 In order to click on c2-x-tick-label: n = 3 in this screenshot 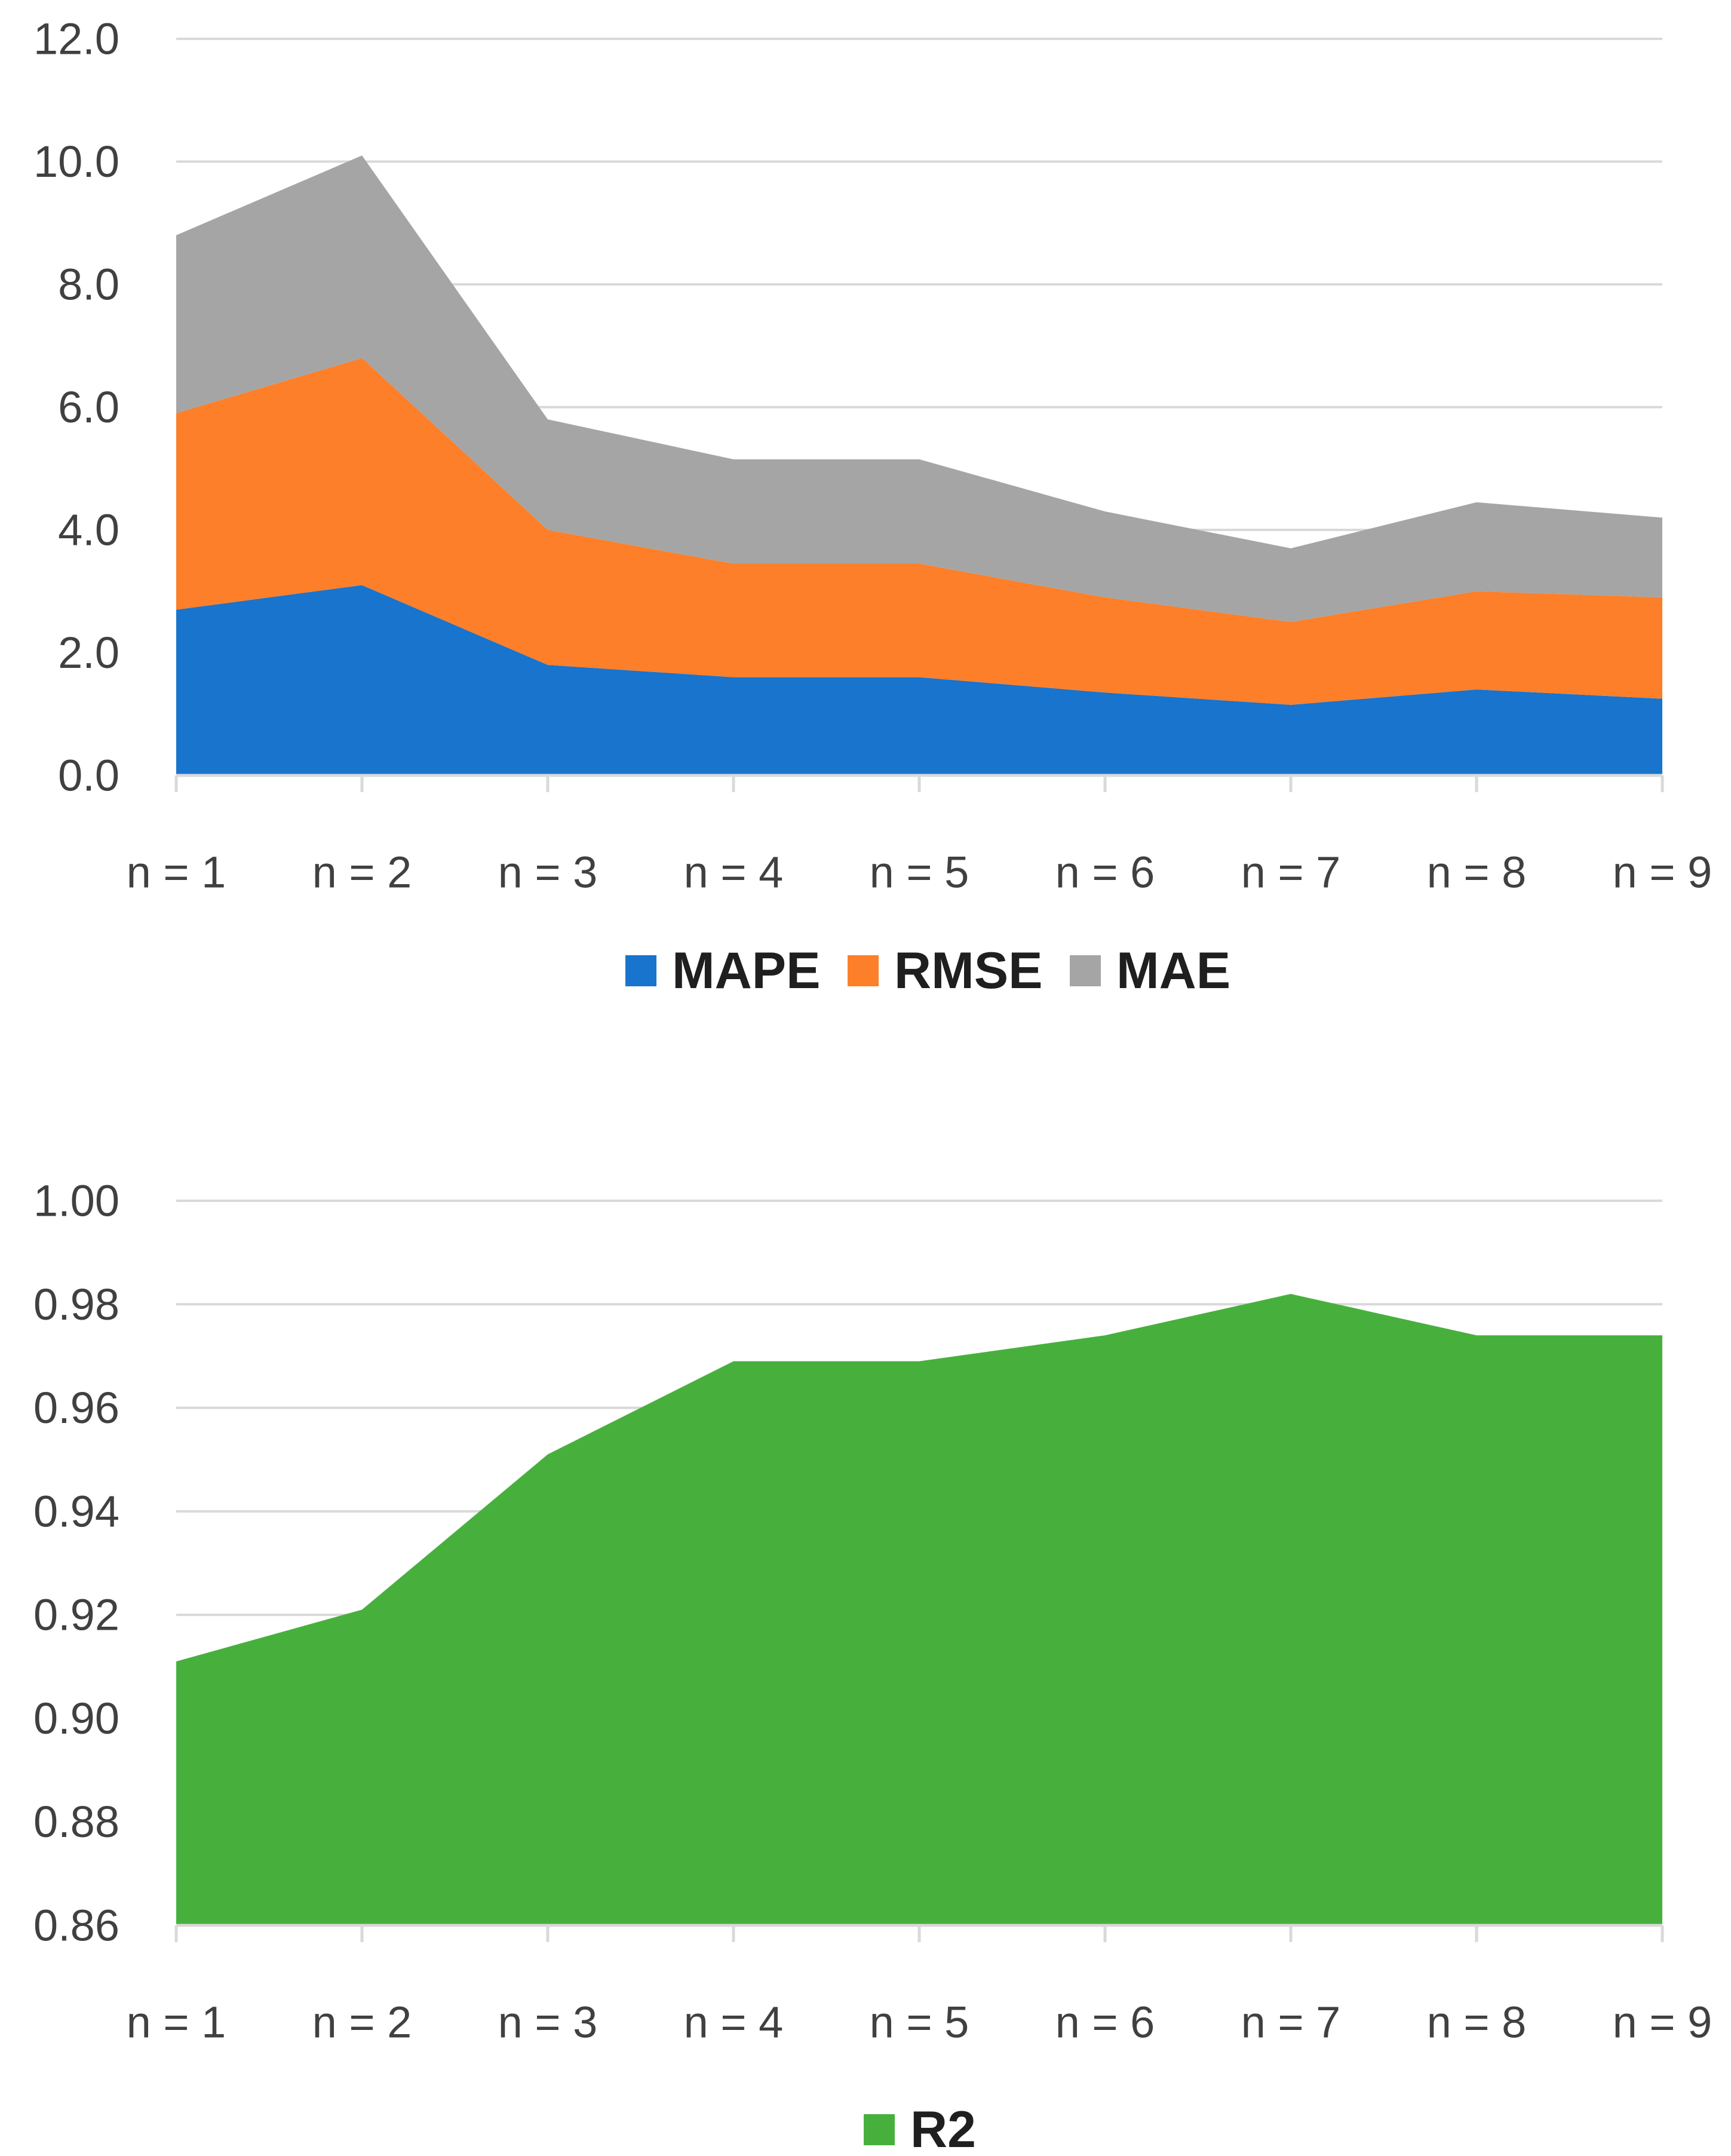, I will do `click(548, 2022)`.